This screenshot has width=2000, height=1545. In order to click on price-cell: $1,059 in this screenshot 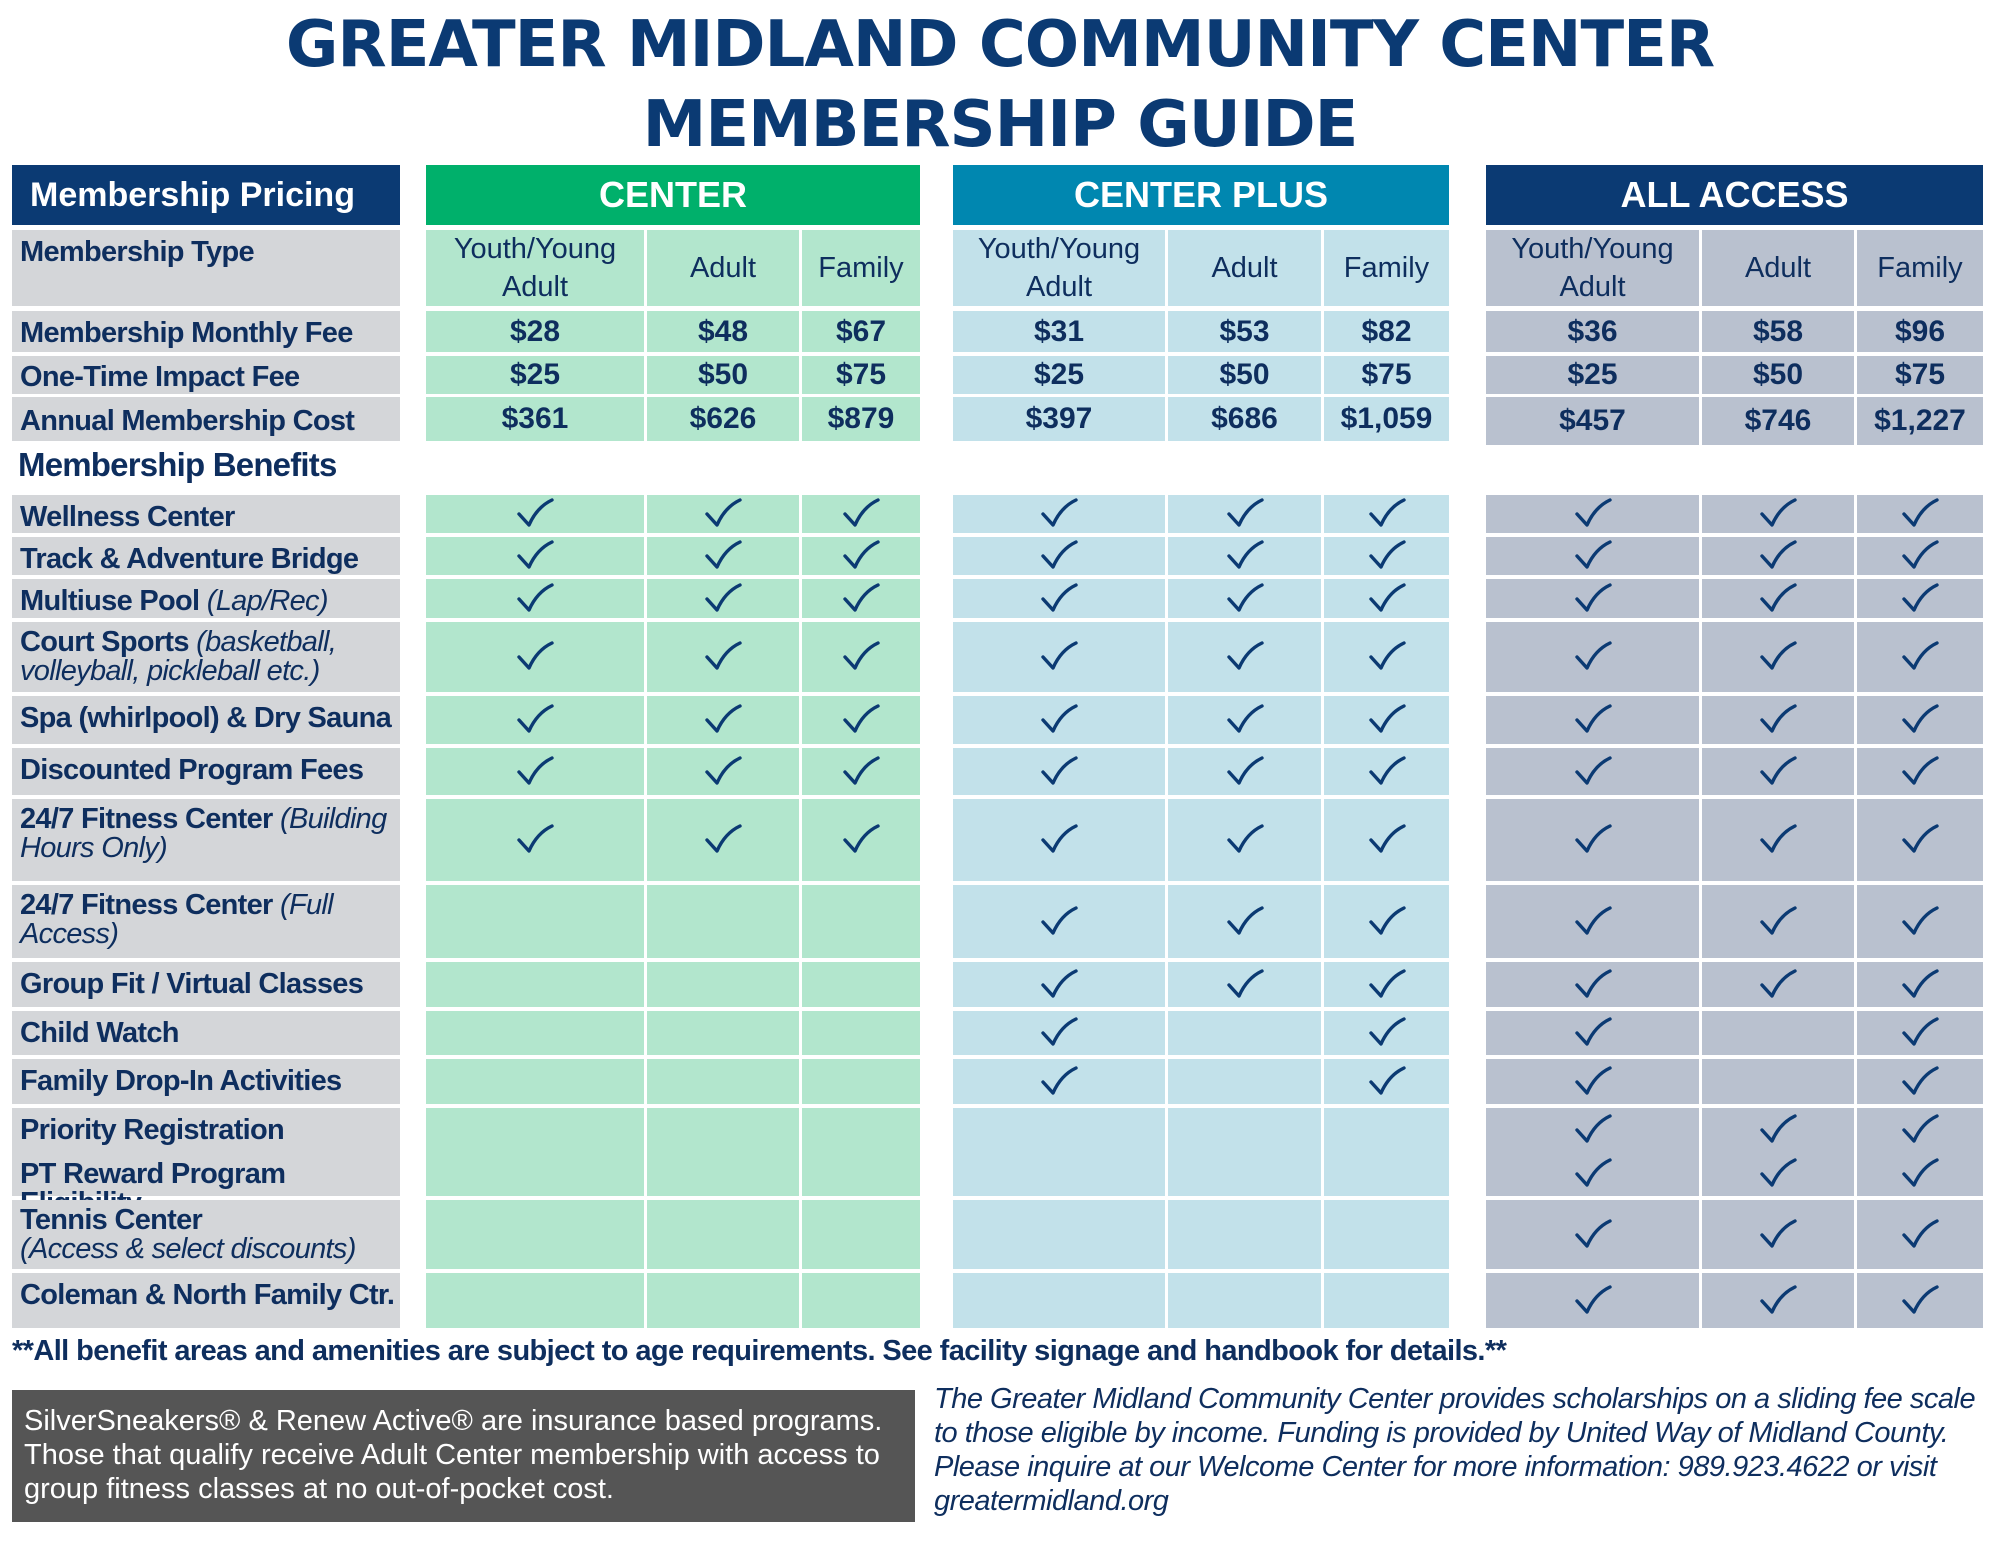, I will do `click(1386, 419)`.